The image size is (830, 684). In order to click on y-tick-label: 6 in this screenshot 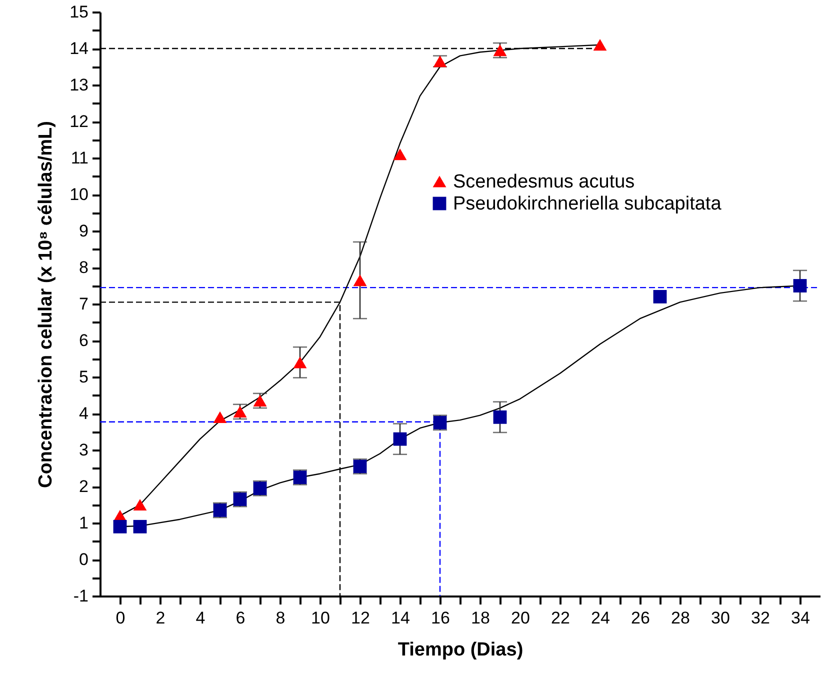, I will do `click(83, 340)`.